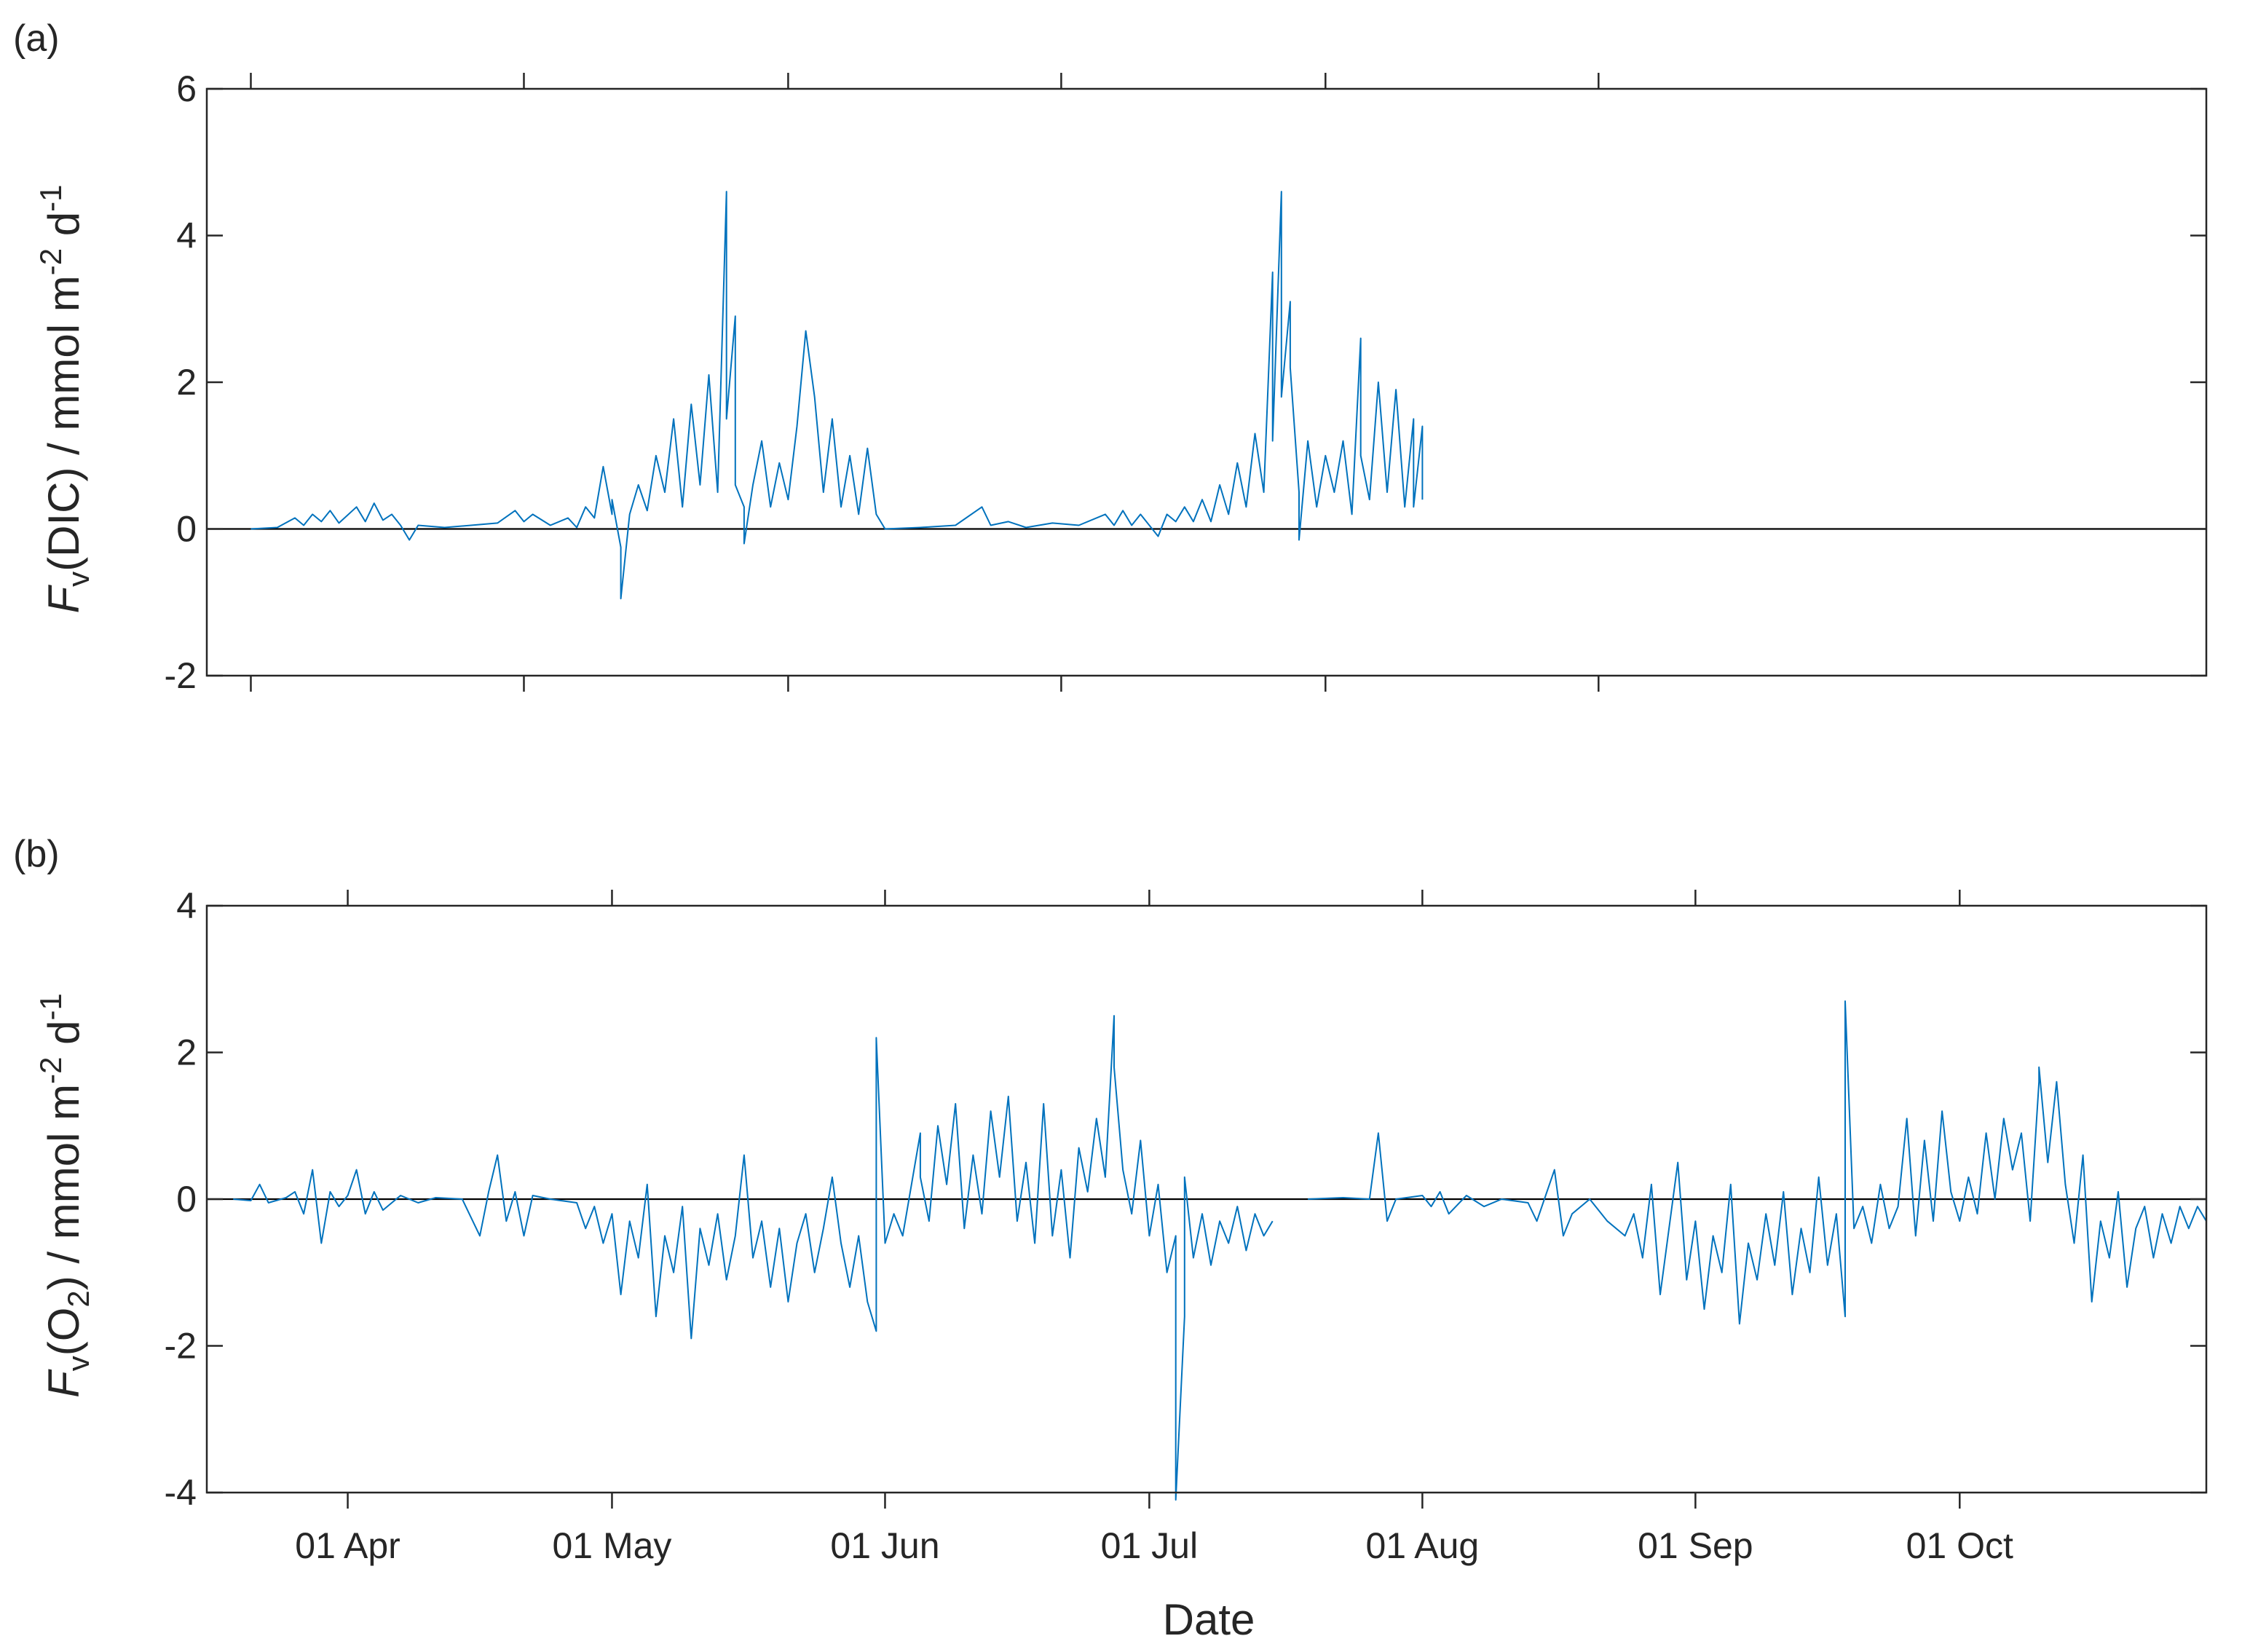  I want to click on panel-a-y-axis-title: Fv(DIC) / mmol m-2 d-1, so click(64, 398).